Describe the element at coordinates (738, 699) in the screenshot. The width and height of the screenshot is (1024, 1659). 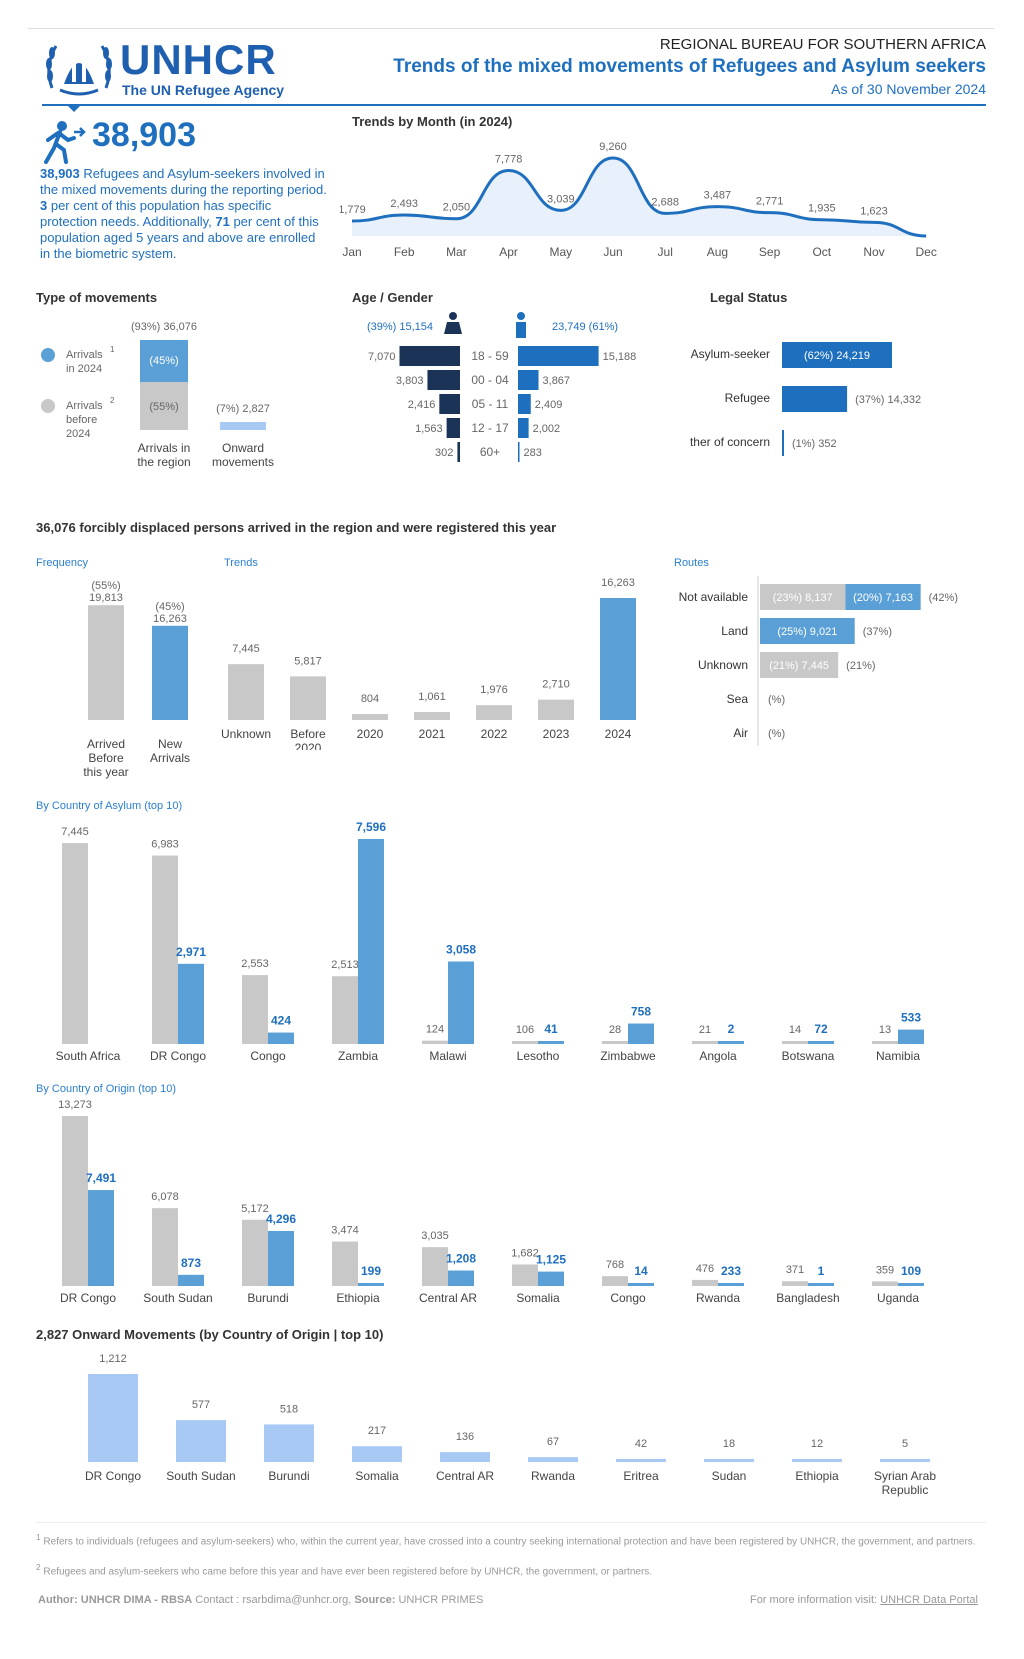
I see `route-category-label: Sea` at that location.